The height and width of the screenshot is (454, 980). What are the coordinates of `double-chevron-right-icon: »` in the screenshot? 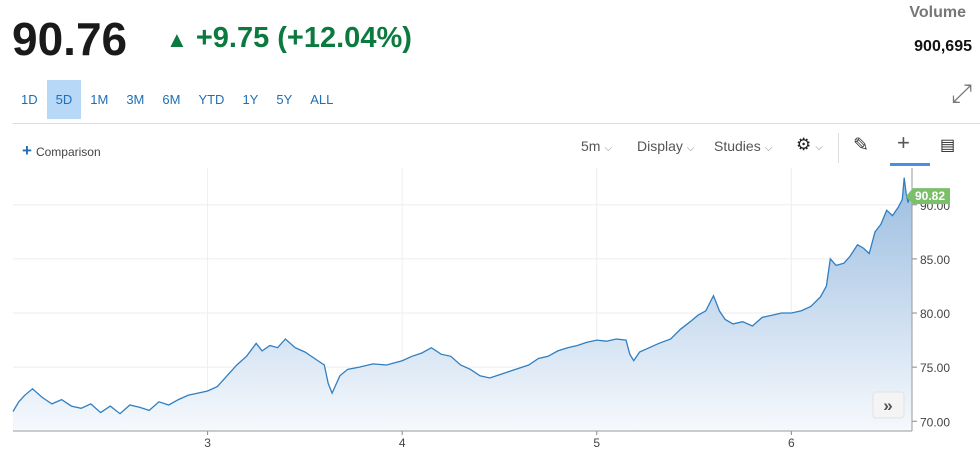 It's located at (887, 405).